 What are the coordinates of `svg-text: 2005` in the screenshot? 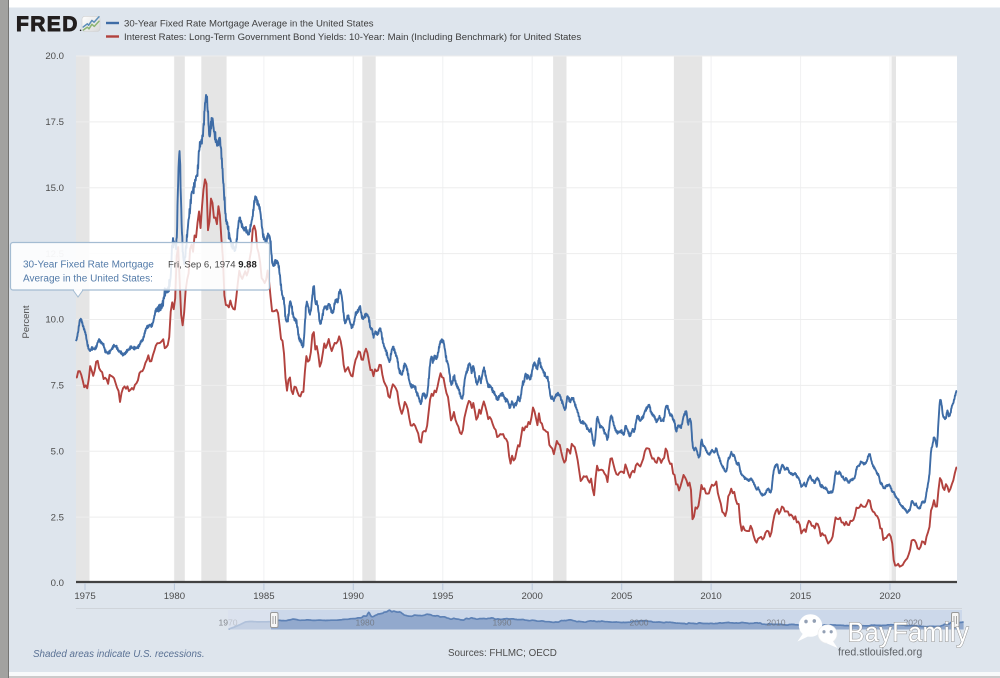 It's located at (621, 596).